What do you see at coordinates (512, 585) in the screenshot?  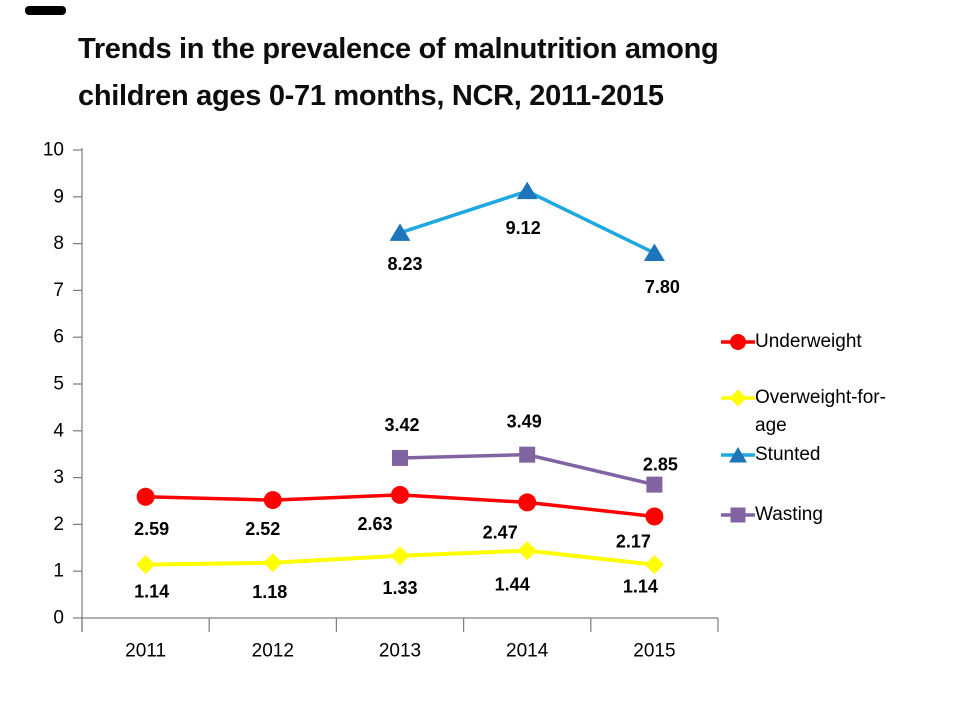 I see `data-label: 1.44` at bounding box center [512, 585].